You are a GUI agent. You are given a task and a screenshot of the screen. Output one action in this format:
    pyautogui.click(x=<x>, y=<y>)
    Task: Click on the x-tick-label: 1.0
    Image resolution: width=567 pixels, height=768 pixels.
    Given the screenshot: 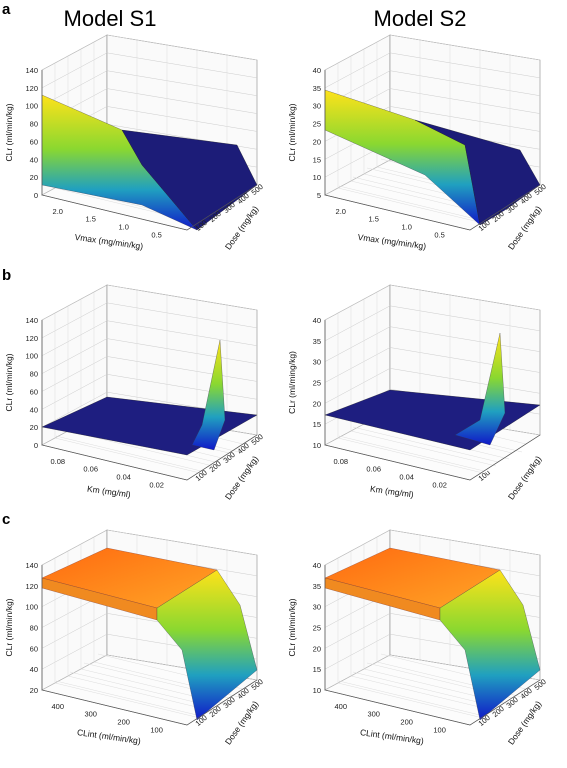 What is the action you would take?
    pyautogui.click(x=123, y=227)
    